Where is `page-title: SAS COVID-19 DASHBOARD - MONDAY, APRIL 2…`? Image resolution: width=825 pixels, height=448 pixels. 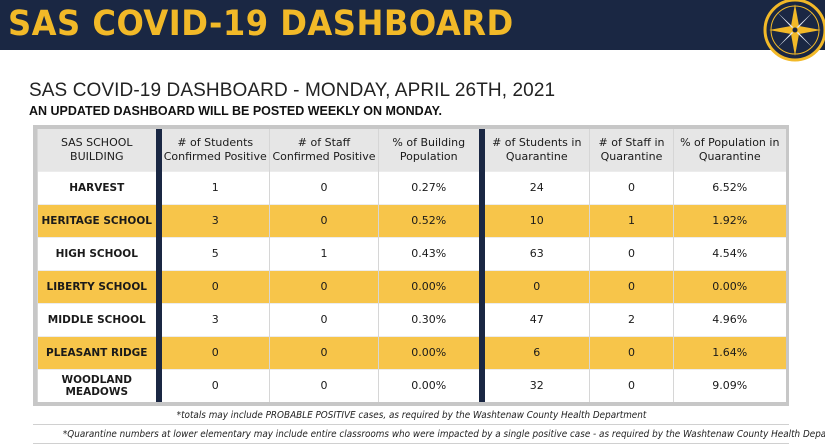 page-title: SAS COVID-19 DASHBOARD - MONDAY, APRIL 2… is located at coordinates (292, 90).